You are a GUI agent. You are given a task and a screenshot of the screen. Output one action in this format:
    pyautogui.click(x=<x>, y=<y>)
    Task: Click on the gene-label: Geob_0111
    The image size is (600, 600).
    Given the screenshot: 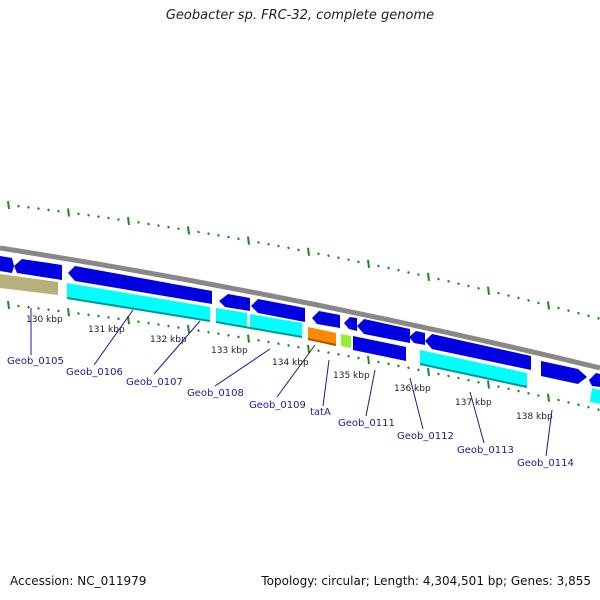 What is the action you would take?
    pyautogui.click(x=366, y=423)
    